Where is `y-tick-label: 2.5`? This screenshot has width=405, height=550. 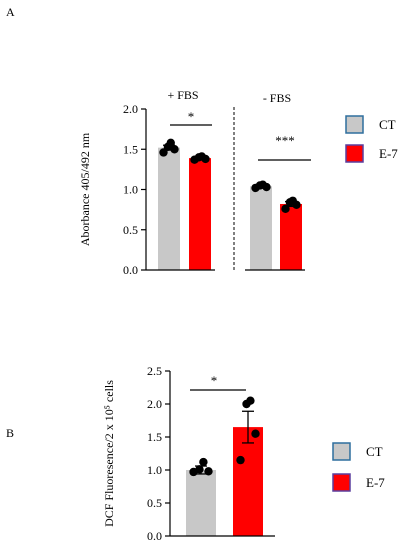 y-tick-label: 2.5 is located at coordinates (154, 371).